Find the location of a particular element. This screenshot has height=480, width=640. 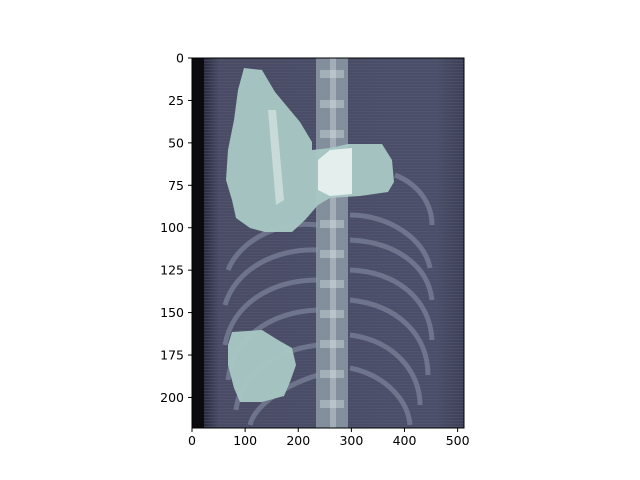

spine is located at coordinates (332, 243).